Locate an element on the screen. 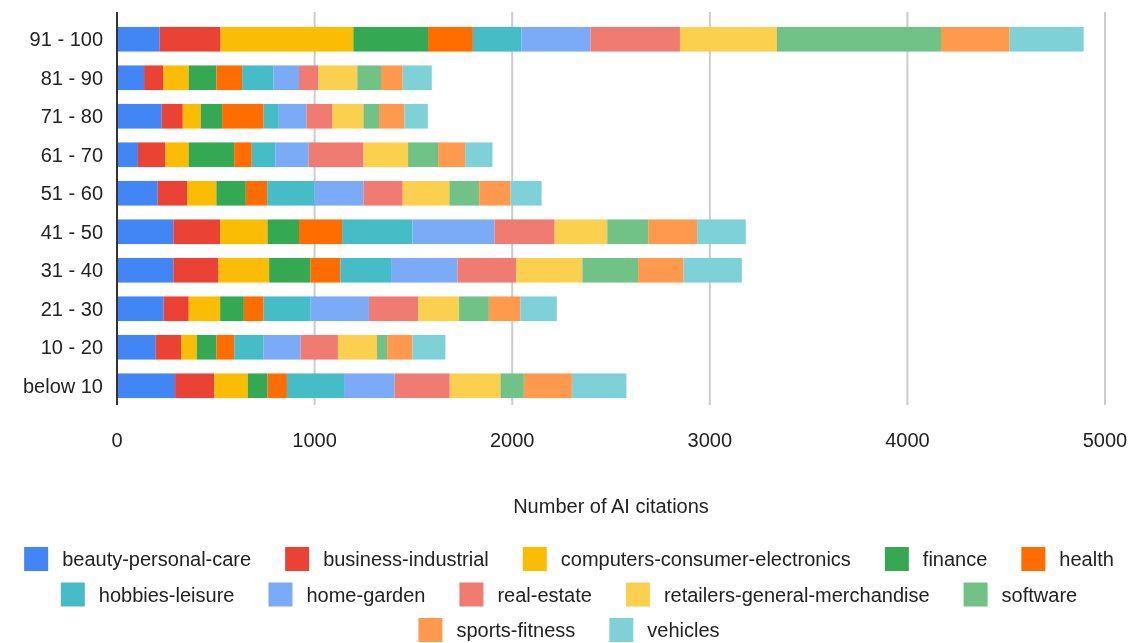 This screenshot has width=1138, height=643. x-tick-label: 3000 is located at coordinates (710, 440).